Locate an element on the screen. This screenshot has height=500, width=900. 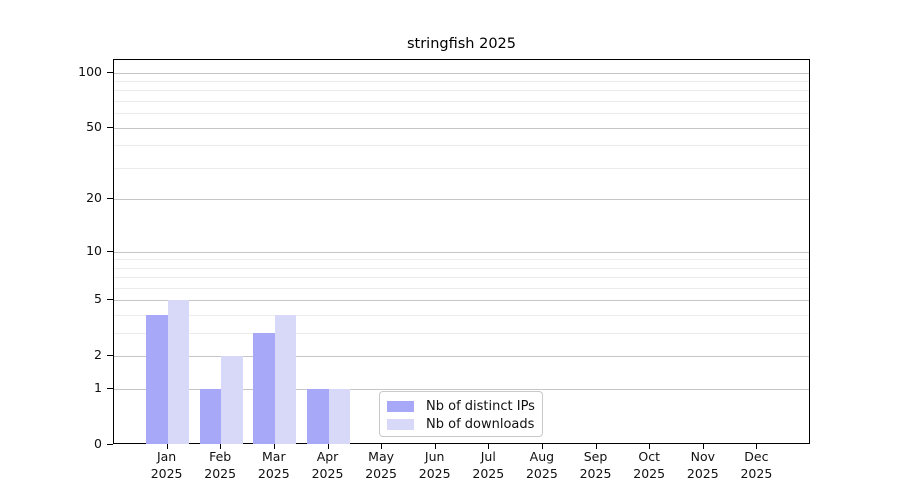
x-tick-label-jun: Jun 2025 is located at coordinates (435, 465).